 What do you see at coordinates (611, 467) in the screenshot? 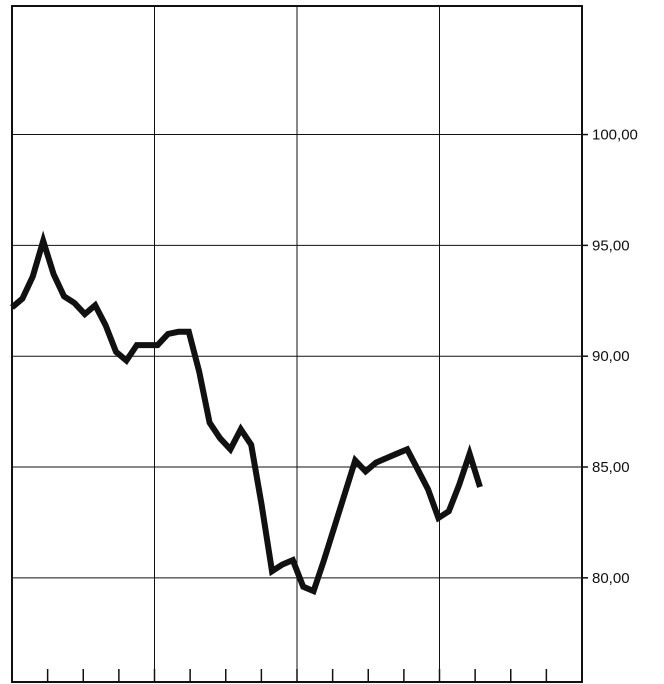
I see `y-tick-label: 85,00` at bounding box center [611, 467].